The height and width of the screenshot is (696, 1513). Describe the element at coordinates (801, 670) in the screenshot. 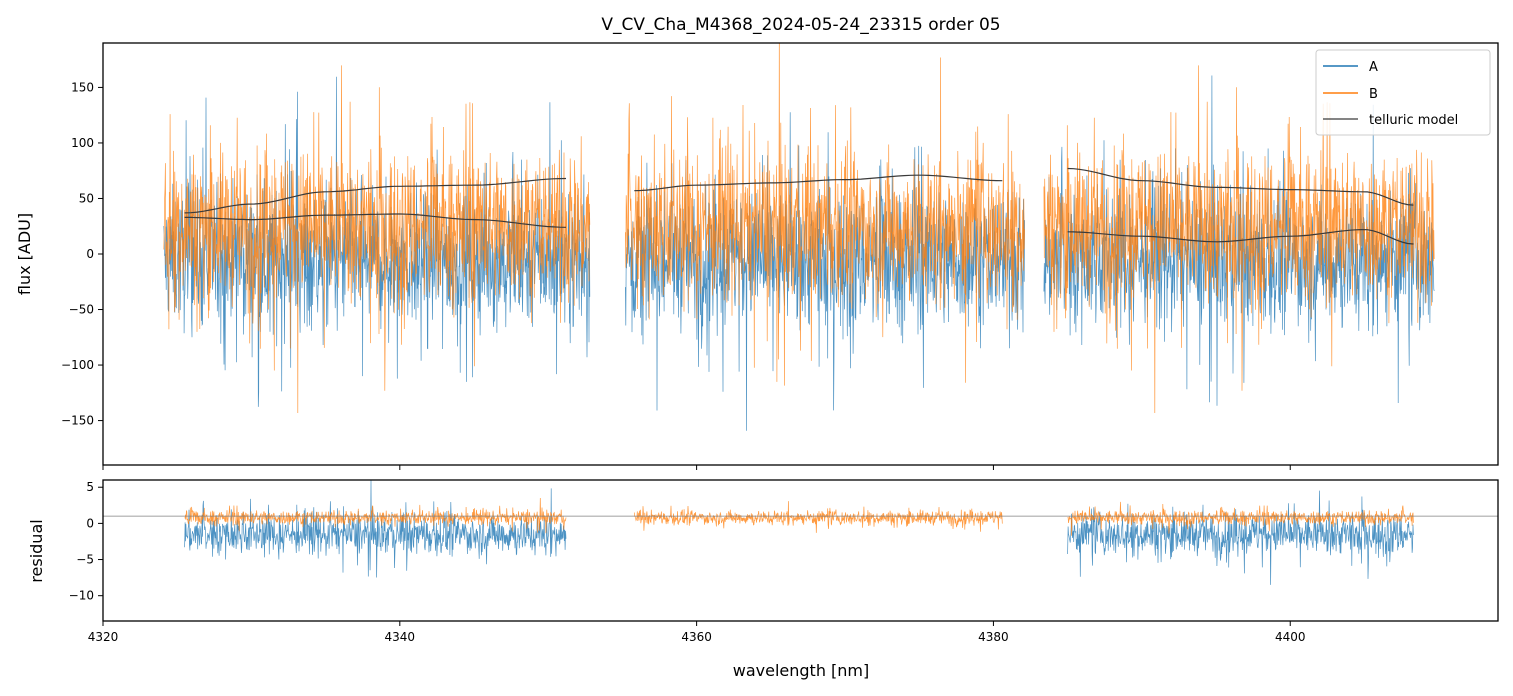

I see `x-axis-label: wavelength [nm]` at that location.